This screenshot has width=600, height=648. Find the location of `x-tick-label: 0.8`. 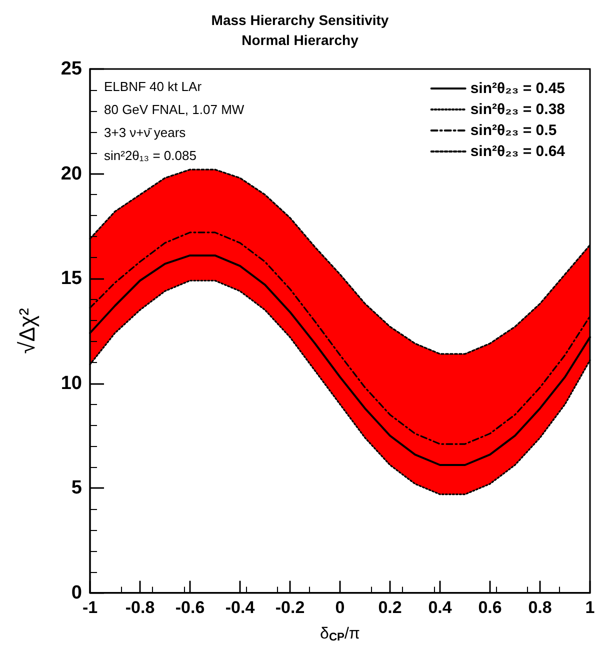

x-tick-label: 0.8 is located at coordinates (540, 607).